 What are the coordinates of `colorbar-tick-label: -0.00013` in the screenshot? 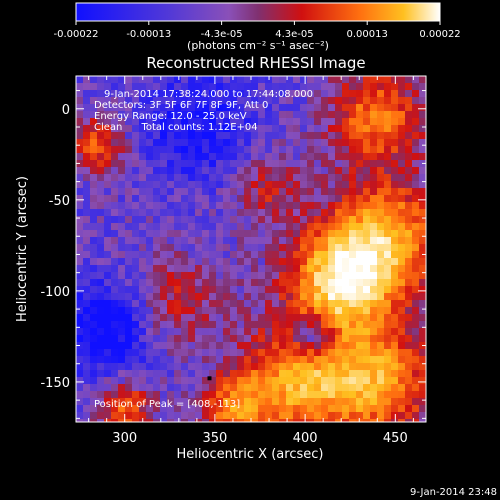 It's located at (148, 34).